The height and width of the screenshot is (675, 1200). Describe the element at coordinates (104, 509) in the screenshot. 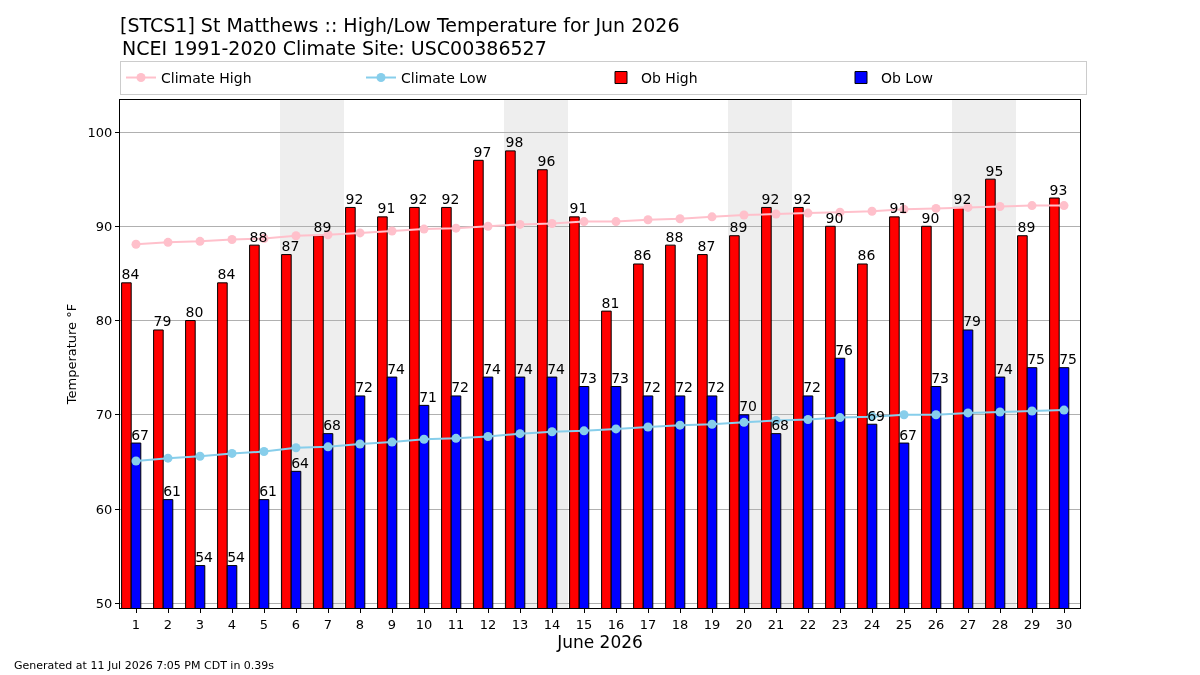

I see `y-tick-label: 60` at that location.